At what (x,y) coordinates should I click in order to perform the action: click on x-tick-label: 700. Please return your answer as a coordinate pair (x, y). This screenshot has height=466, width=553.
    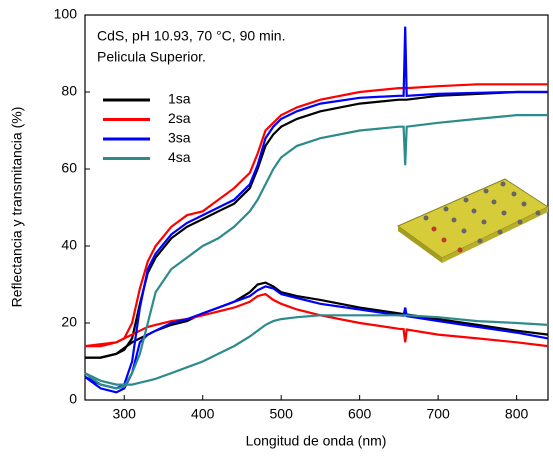
    Looking at the image, I should click on (438, 414).